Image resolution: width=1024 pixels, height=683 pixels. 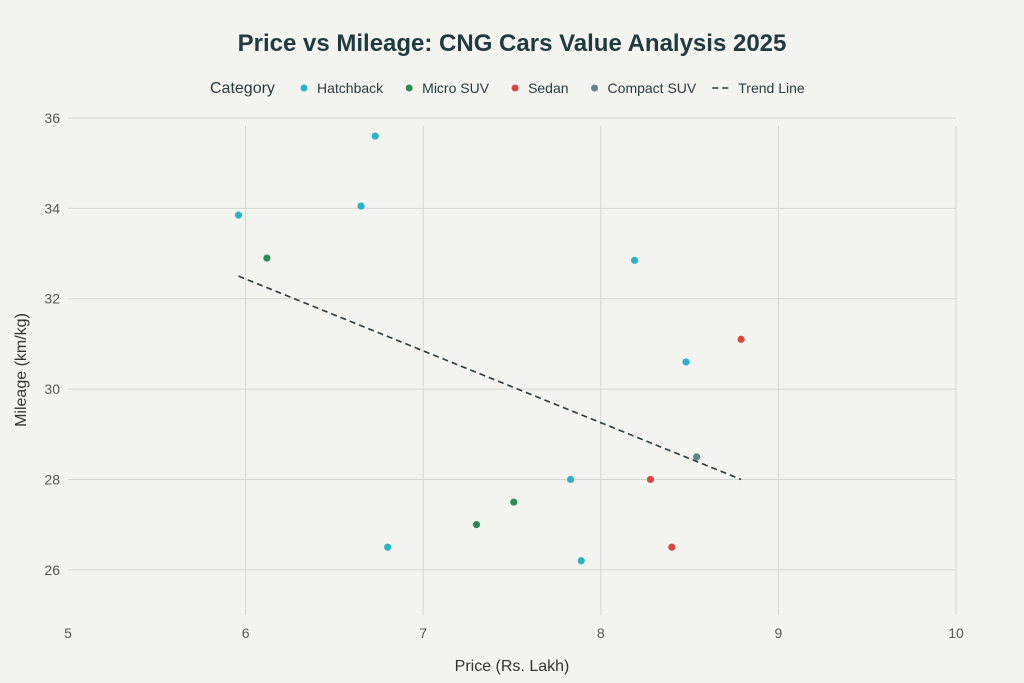 I want to click on x-tick-label: 7, so click(x=423, y=633).